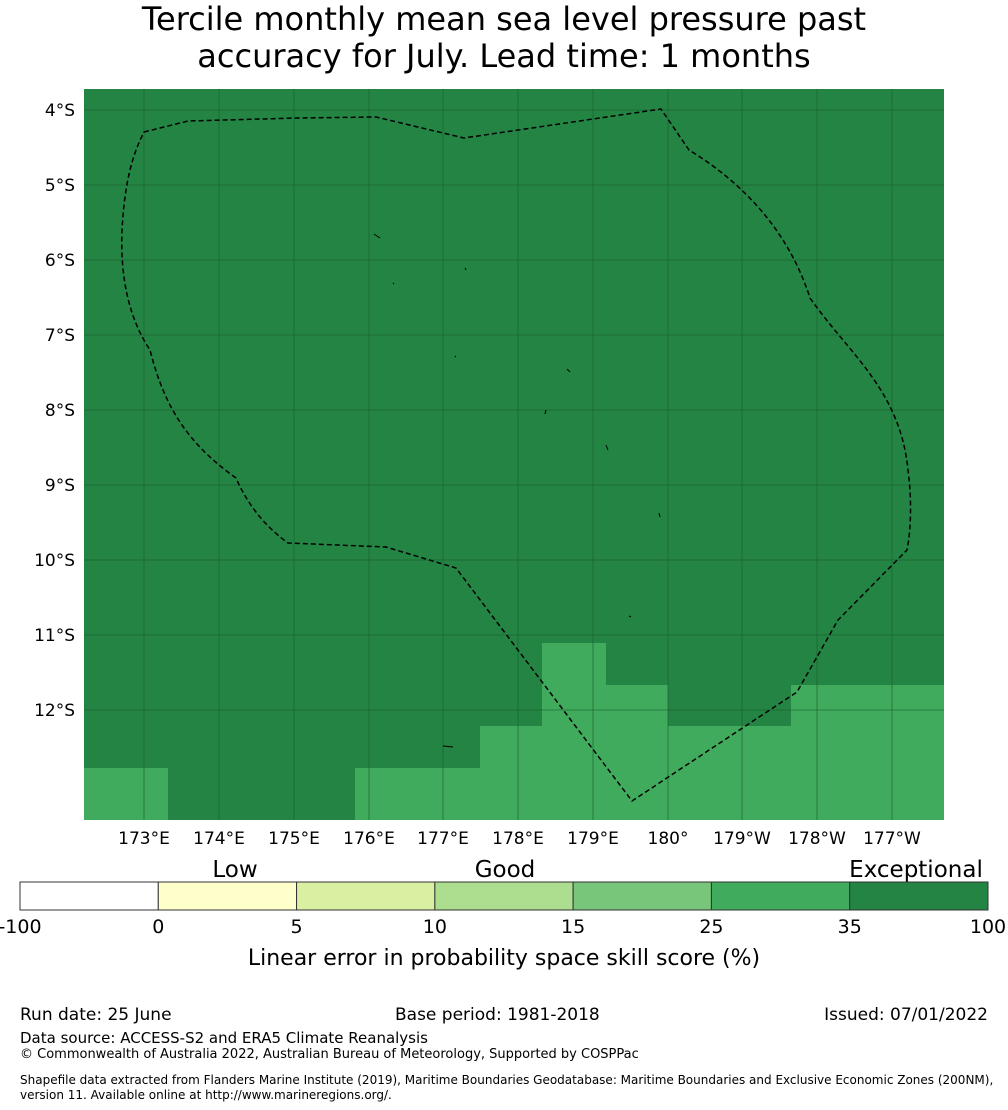 Image resolution: width=1008 pixels, height=1110 pixels. I want to click on lon-label: 179°E, so click(593, 839).